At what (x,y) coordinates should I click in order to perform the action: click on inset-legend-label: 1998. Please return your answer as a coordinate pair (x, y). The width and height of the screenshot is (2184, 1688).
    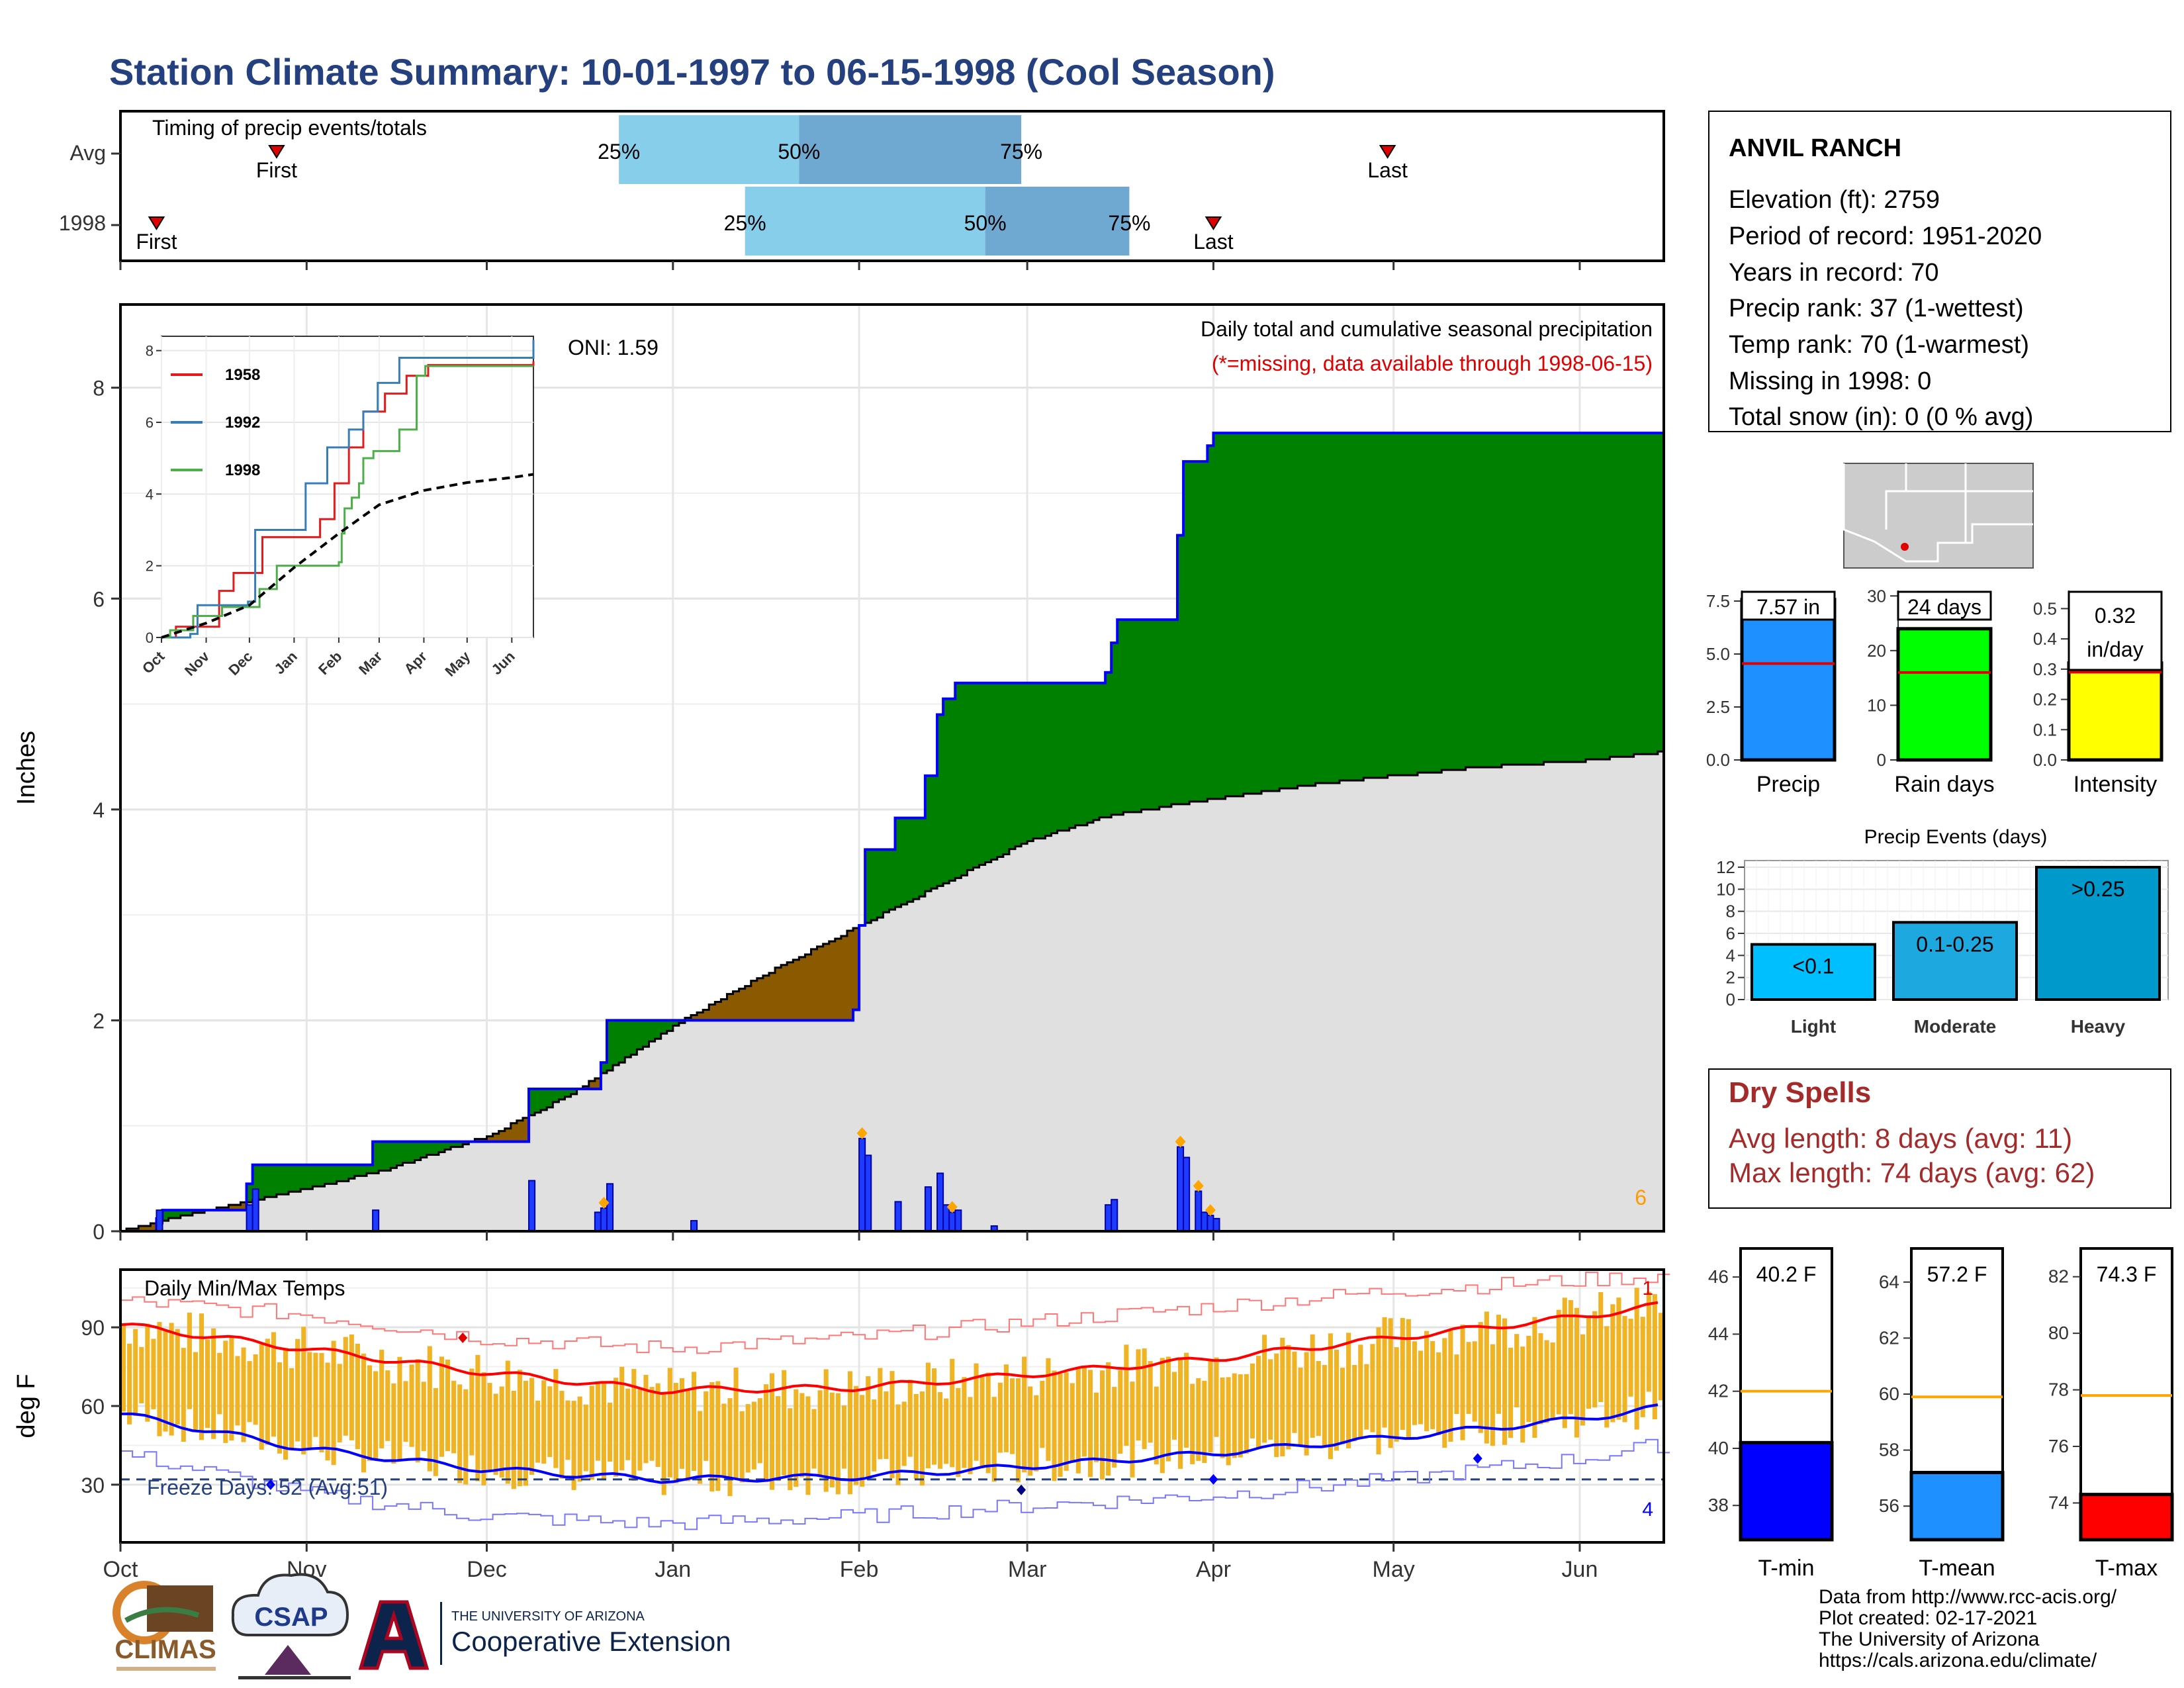
    Looking at the image, I should click on (242, 470).